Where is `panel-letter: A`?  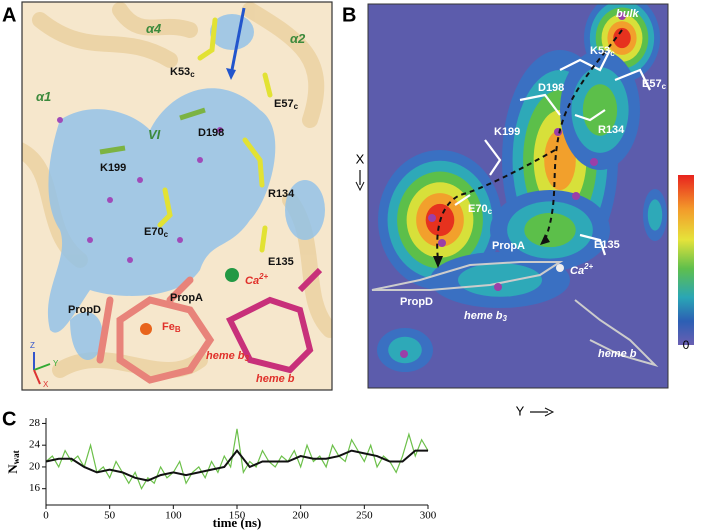
panel-letter: A is located at coordinates (9, 15).